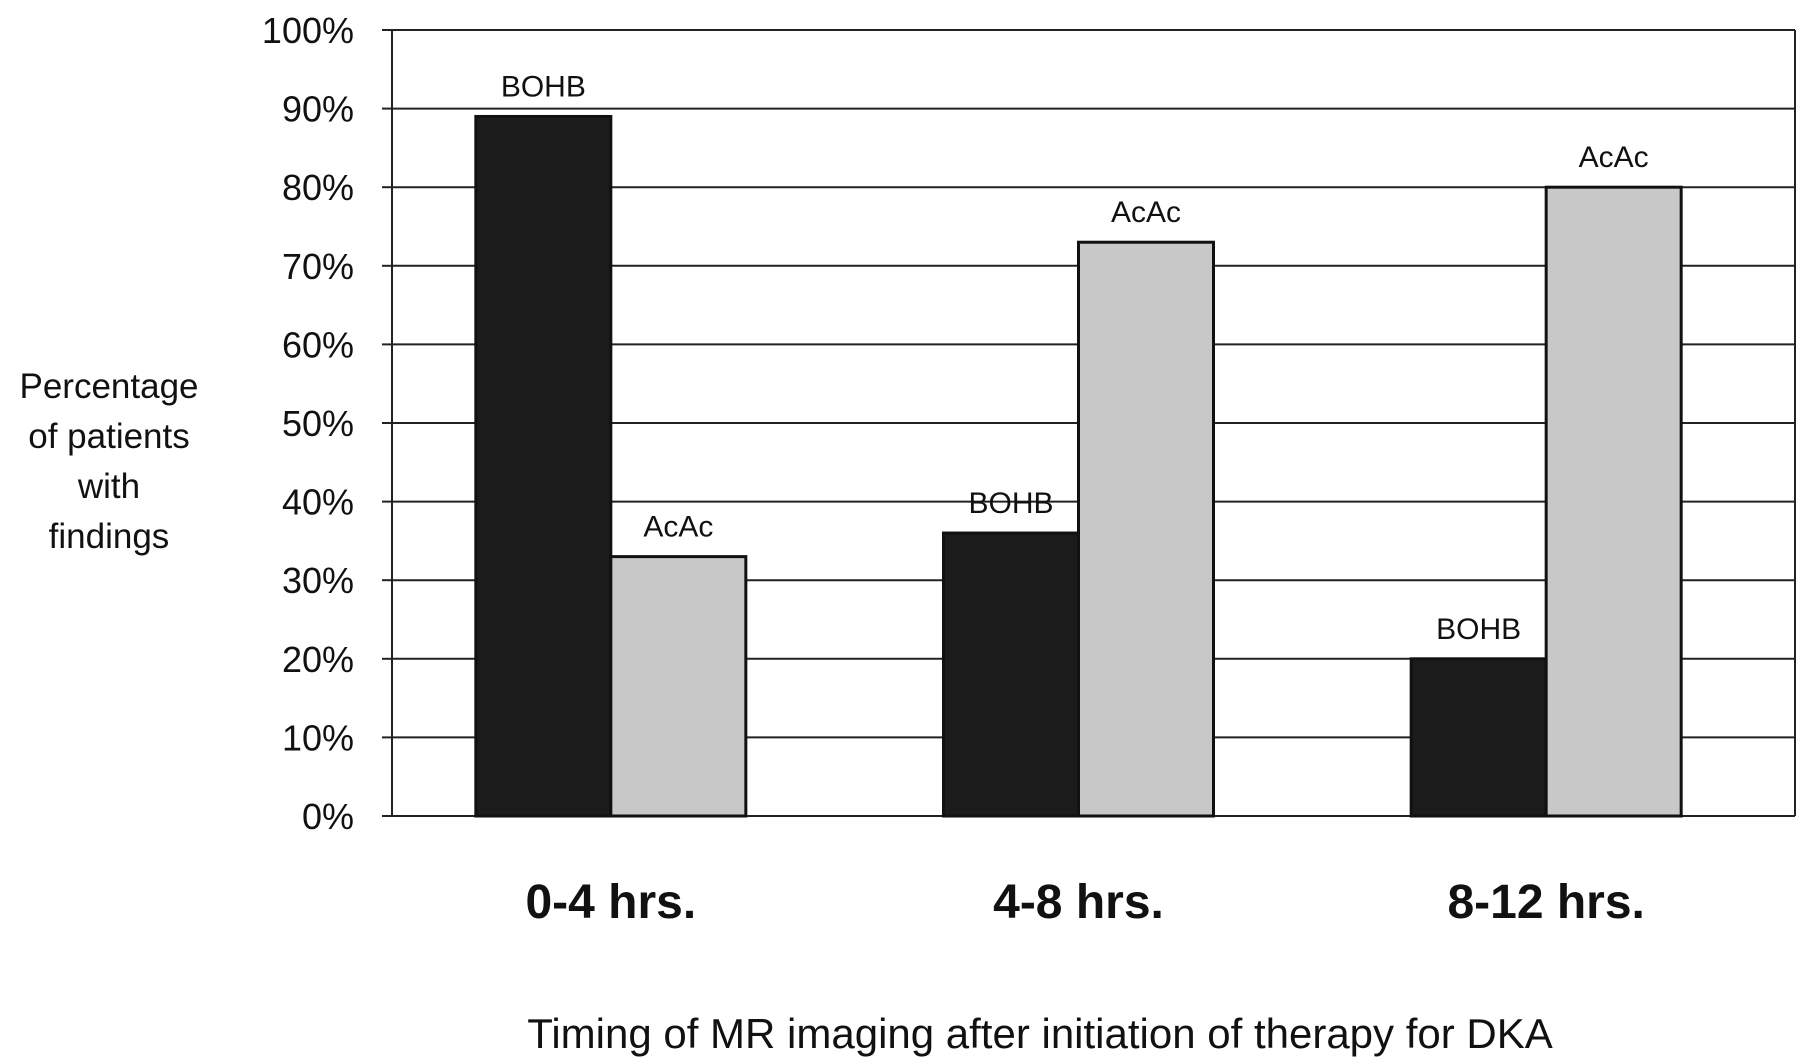 Image resolution: width=1800 pixels, height=1064 pixels. Describe the element at coordinates (318, 344) in the screenshot. I see `y-tick-label: 60%` at that location.